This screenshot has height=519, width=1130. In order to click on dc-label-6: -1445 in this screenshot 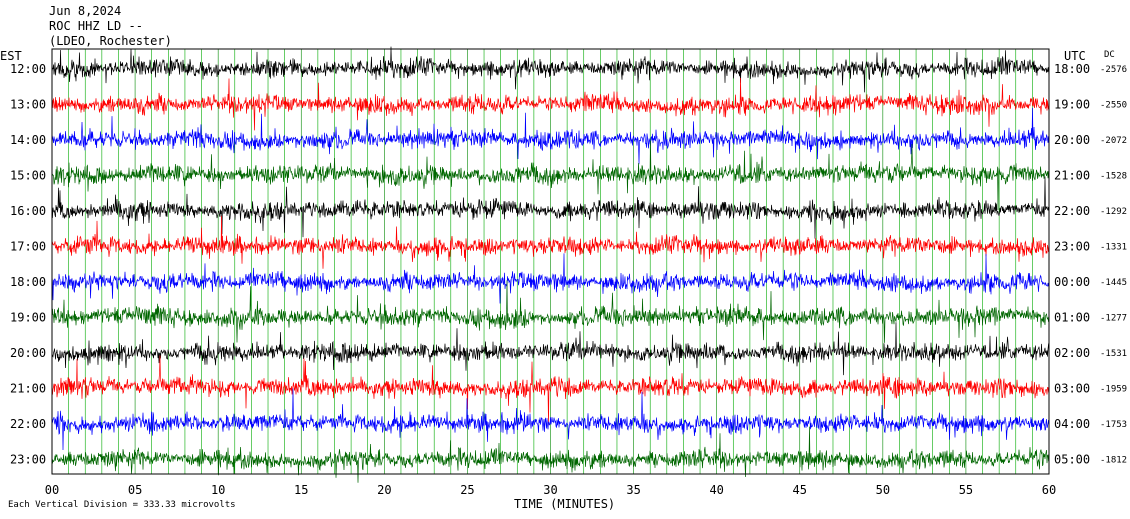, I will do `click(1113, 283)`.